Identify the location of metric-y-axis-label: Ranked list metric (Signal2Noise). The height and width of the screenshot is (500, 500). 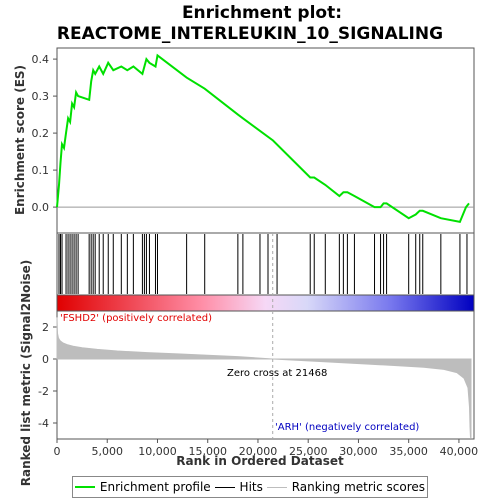
(26, 373).